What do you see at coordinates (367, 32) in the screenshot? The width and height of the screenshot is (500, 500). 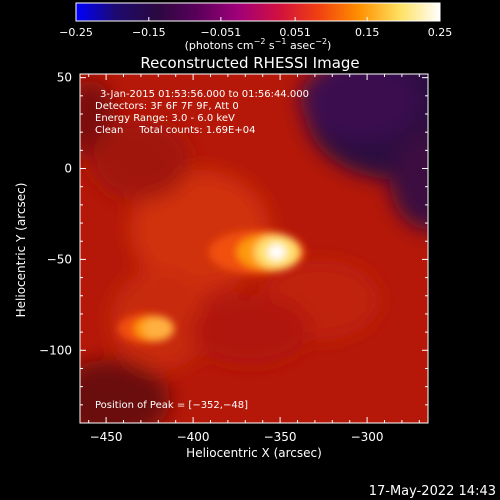 I see `colorbar-tick-label: 0.15` at bounding box center [367, 32].